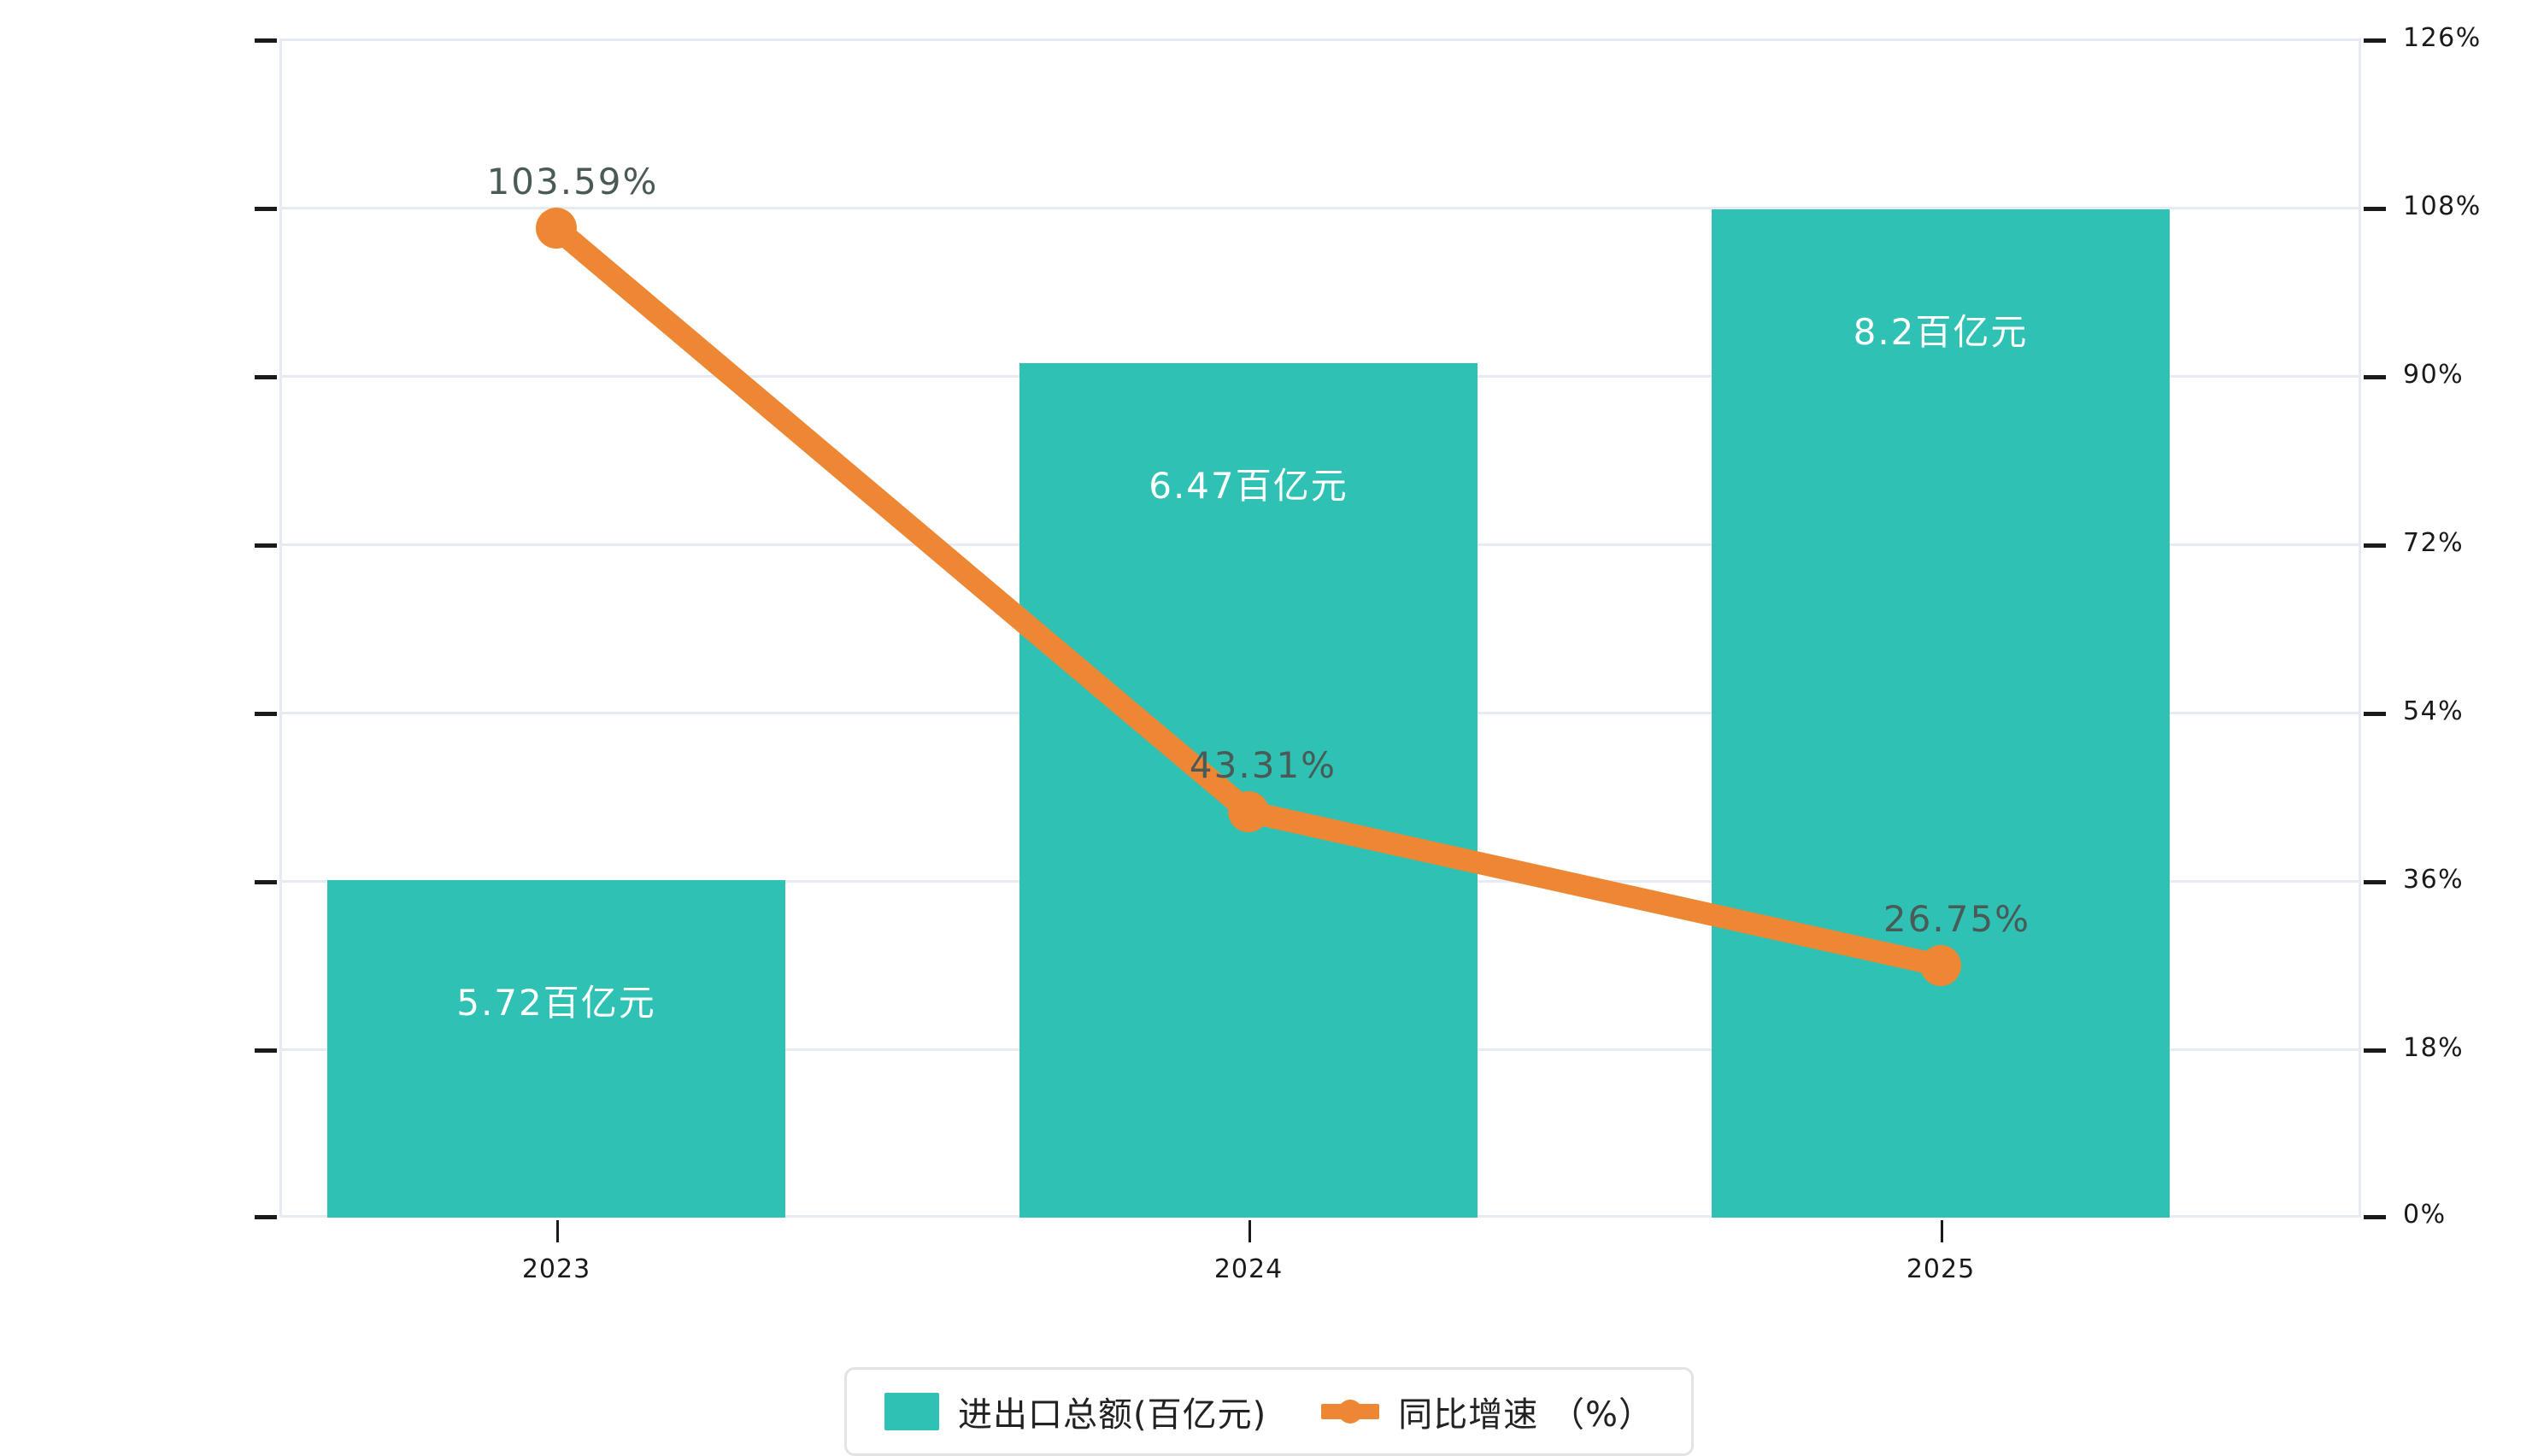 Image resolution: width=2538 pixels, height=1456 pixels. What do you see at coordinates (1269, 1411) in the screenshot?
I see `legend: 进出口总额(百亿元) 同比增速 （%）` at bounding box center [1269, 1411].